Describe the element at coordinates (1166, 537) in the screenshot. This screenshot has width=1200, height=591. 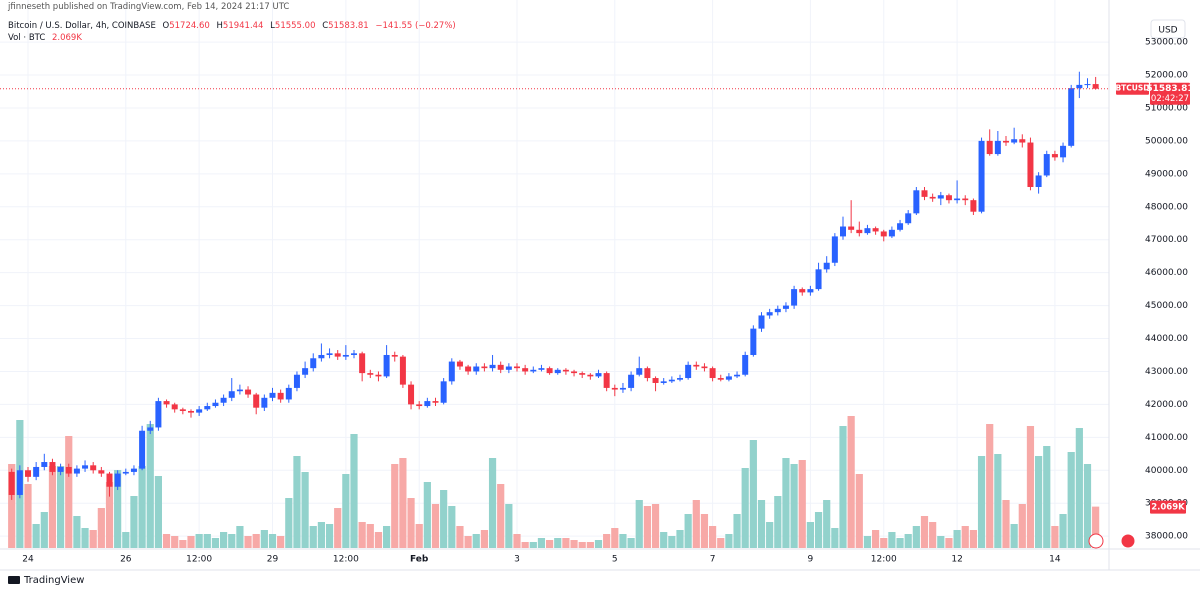
I see `y-tick-label: 38000.00` at that location.